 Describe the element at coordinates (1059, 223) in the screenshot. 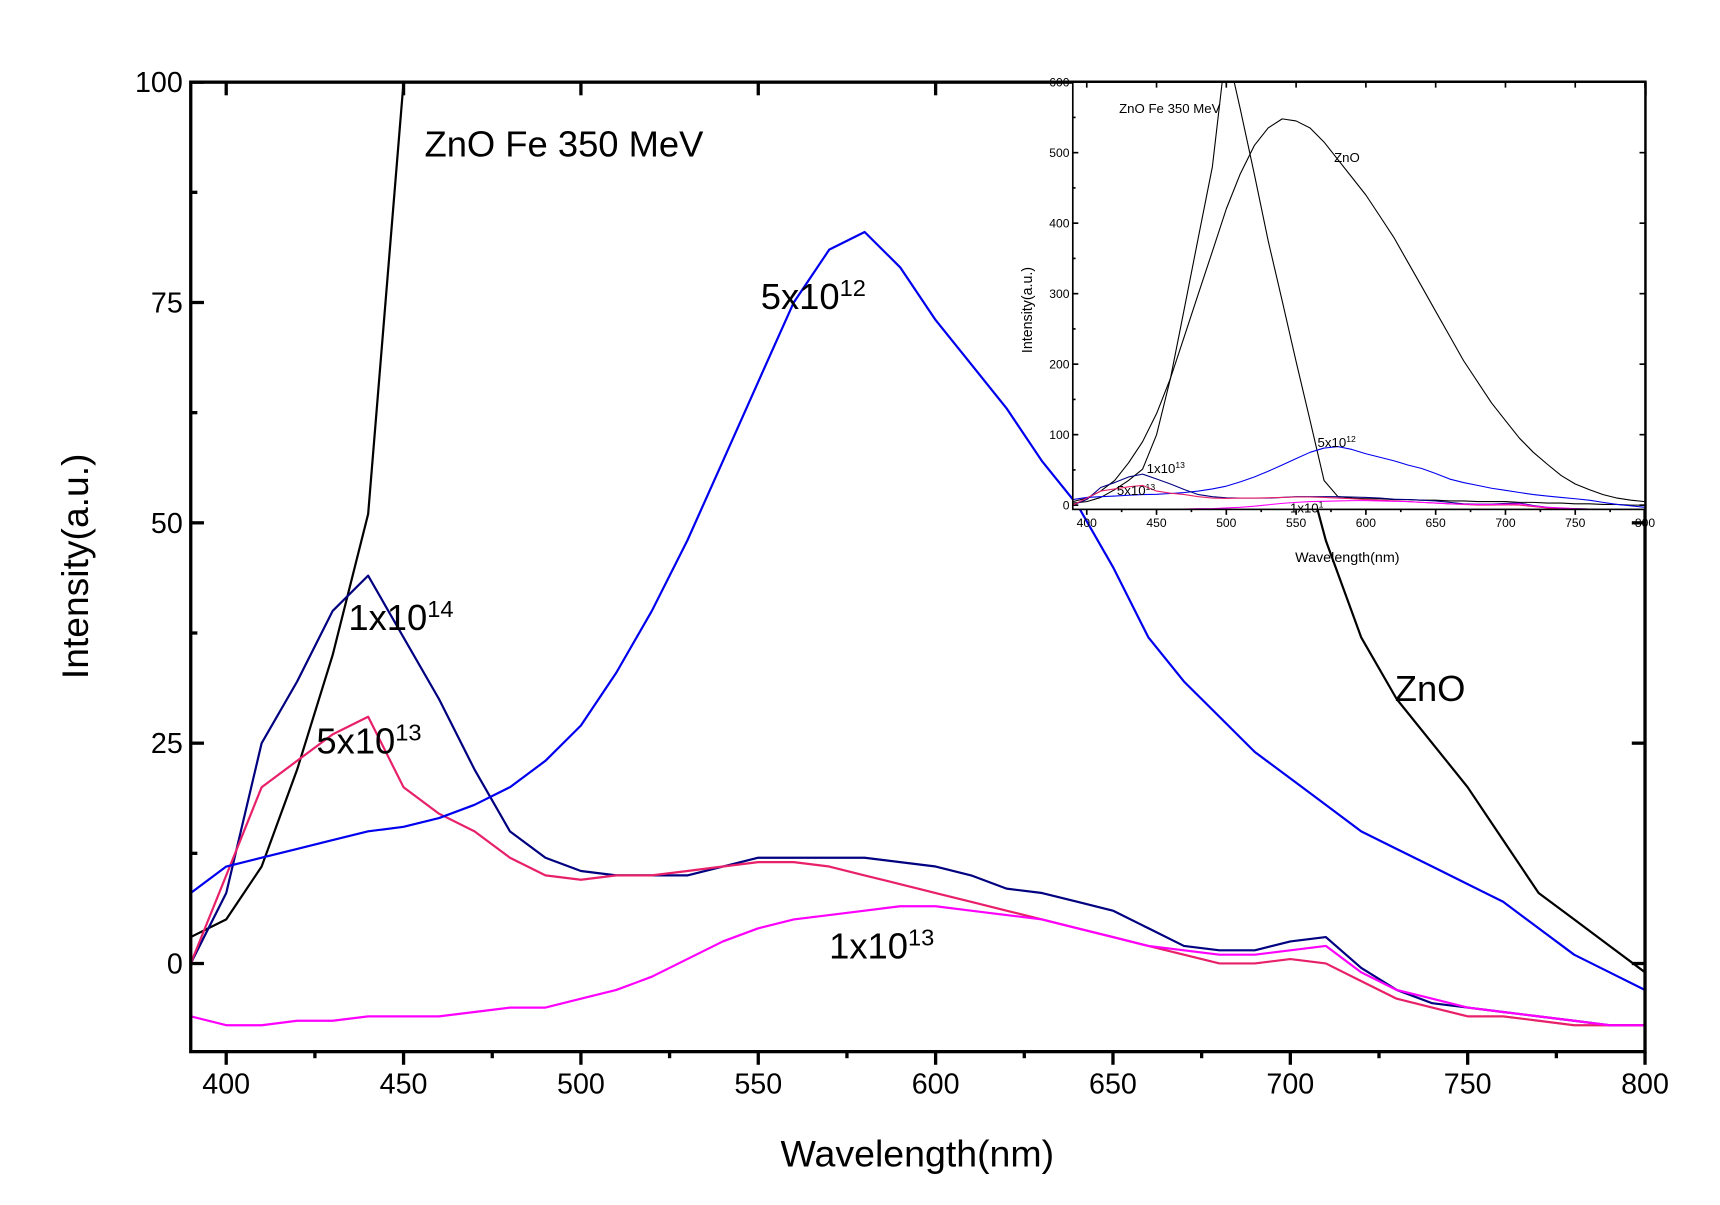

I see `y-tick-label: 400` at that location.